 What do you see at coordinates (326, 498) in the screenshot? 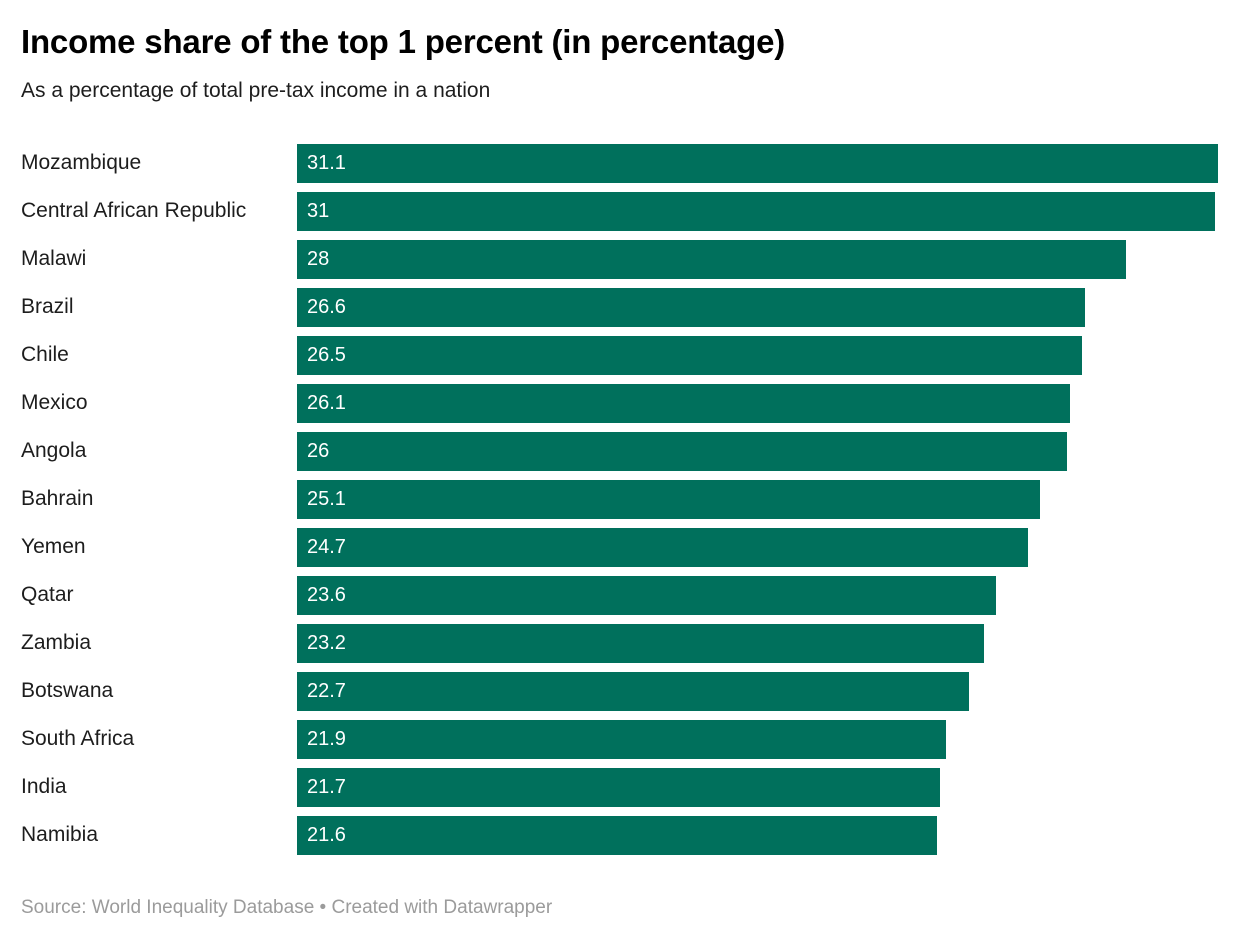
I see `value-label: 25.1` at bounding box center [326, 498].